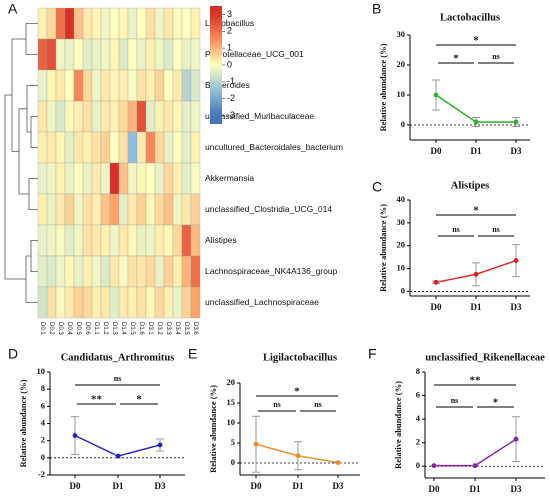 This screenshot has width=550, height=499. I want to click on x-tick-label: D0, so click(75, 486).